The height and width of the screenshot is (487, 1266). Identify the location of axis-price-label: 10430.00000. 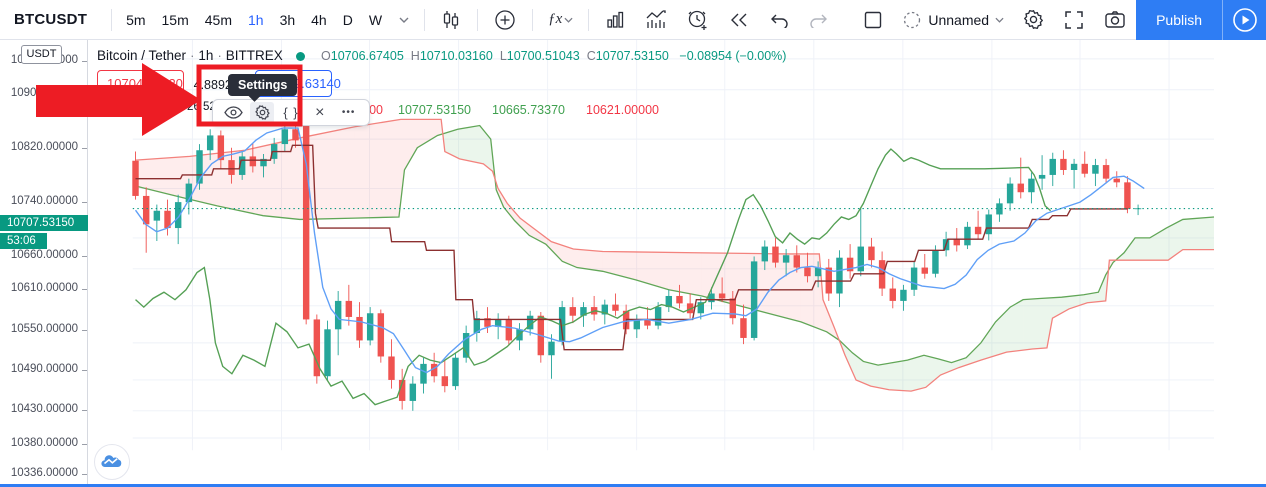
(44, 409).